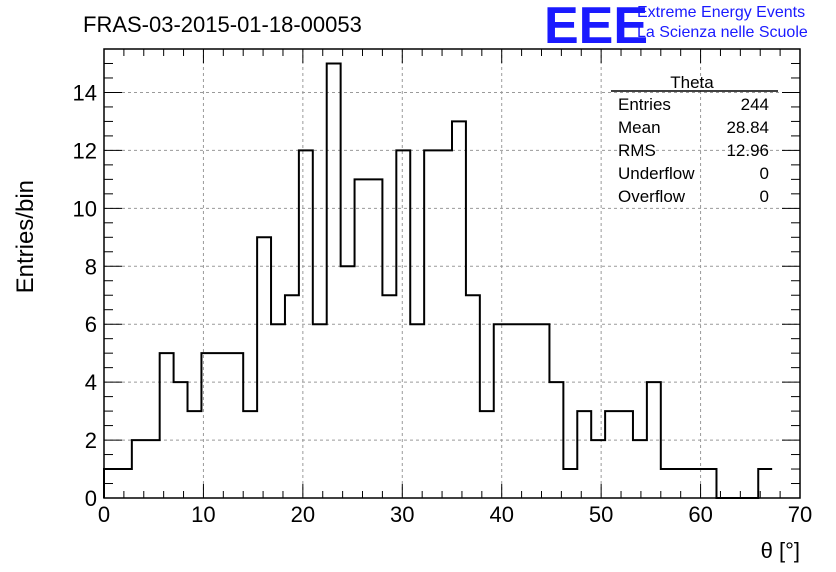 This screenshot has height=572, width=836. Describe the element at coordinates (85, 92) in the screenshot. I see `y-tick-label: 14` at that location.